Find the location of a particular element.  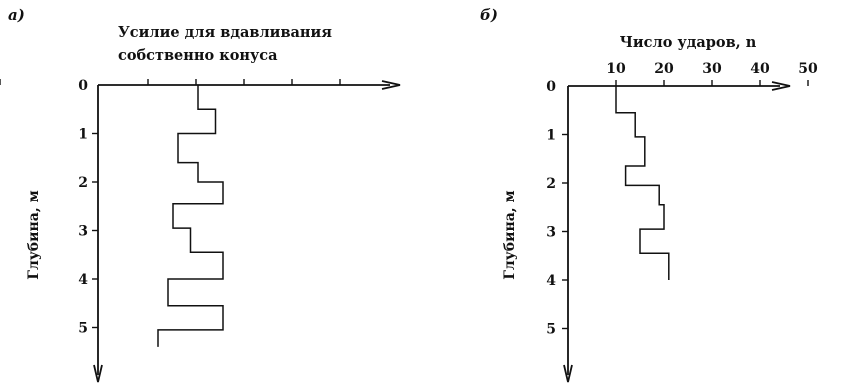

panel-label: а) is located at coordinates (16, 15).